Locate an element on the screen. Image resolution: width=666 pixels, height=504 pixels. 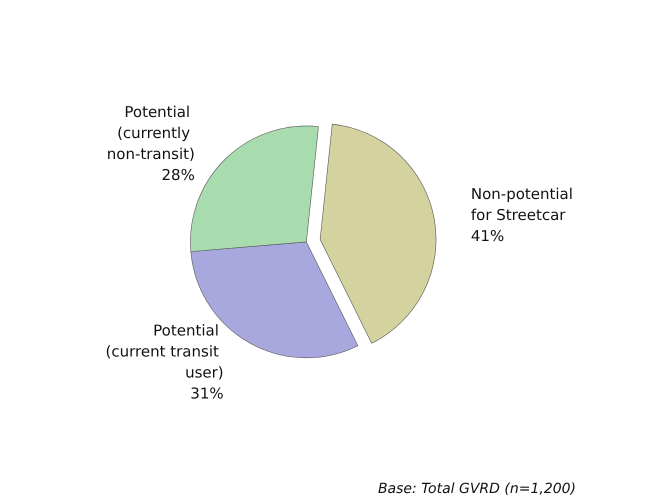
data-label: 41% is located at coordinates (487, 236).